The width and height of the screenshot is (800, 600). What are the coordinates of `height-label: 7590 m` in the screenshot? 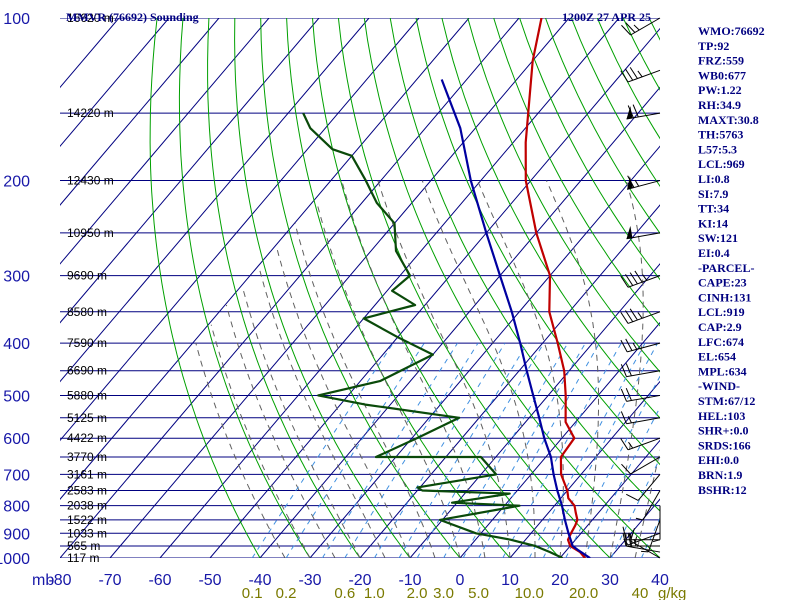 It's located at (87, 343).